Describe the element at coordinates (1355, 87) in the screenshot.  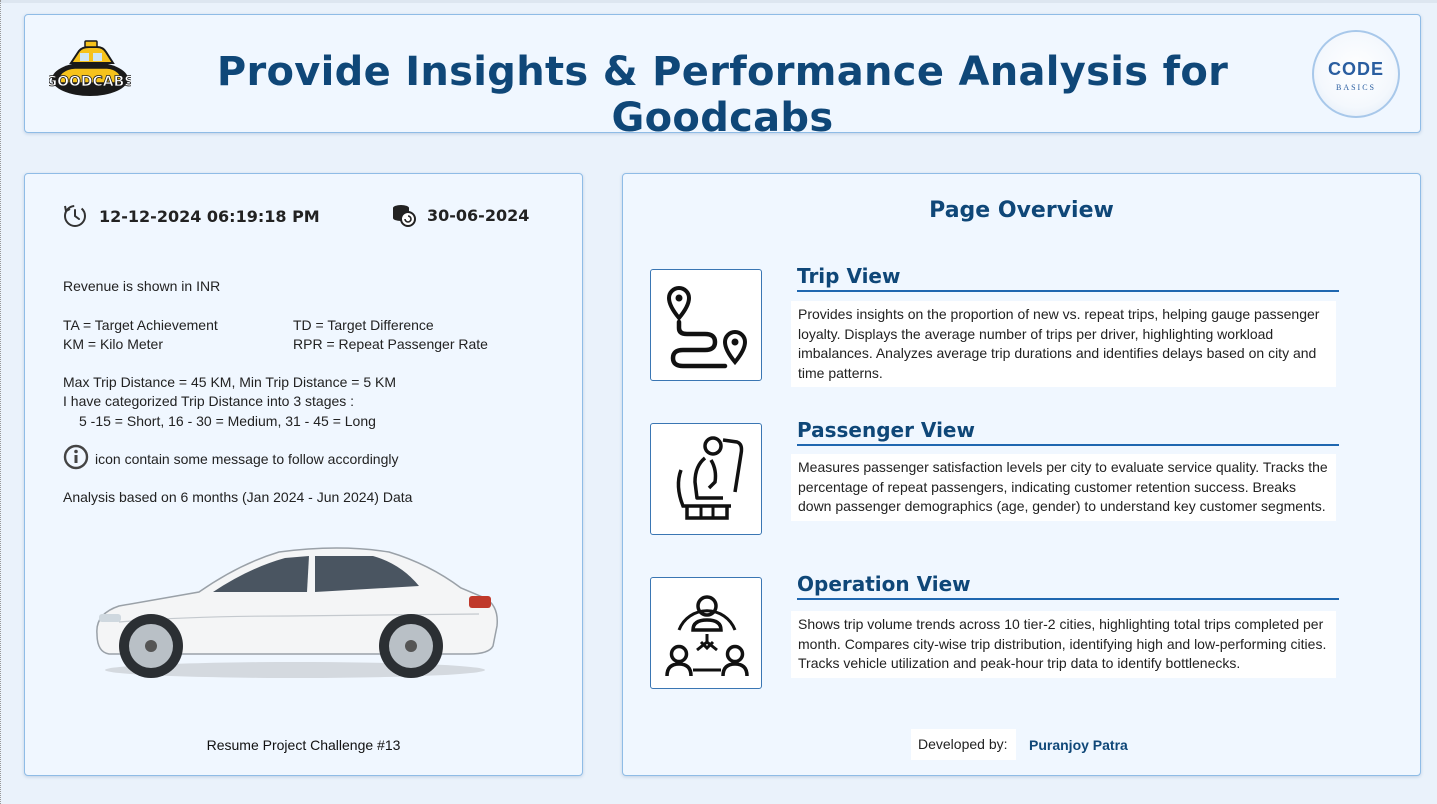
I see `codebasics-logo-sub: BASICS` at that location.